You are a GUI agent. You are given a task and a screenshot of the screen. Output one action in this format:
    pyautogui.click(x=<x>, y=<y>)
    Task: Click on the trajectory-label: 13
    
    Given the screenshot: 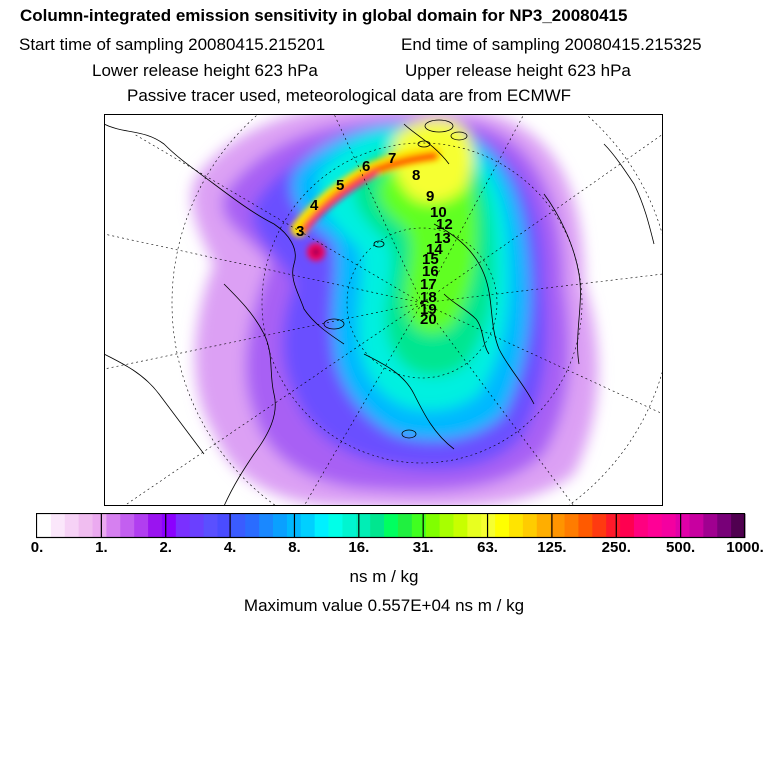 What is the action you would take?
    pyautogui.click(x=442, y=238)
    